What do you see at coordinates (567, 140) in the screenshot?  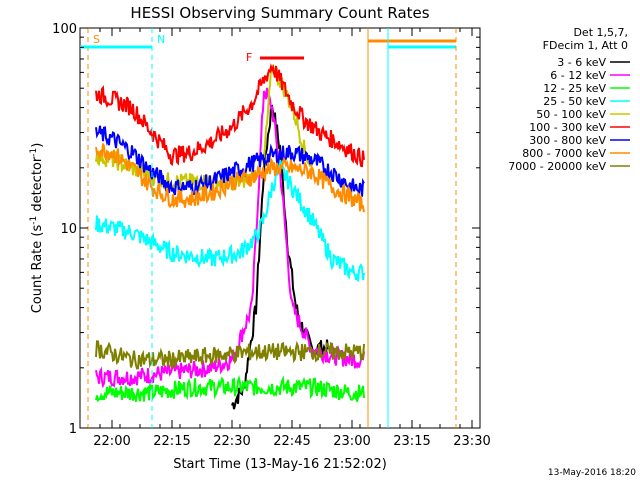 I see `legend-entry: 300 - 800 keV` at bounding box center [567, 140].